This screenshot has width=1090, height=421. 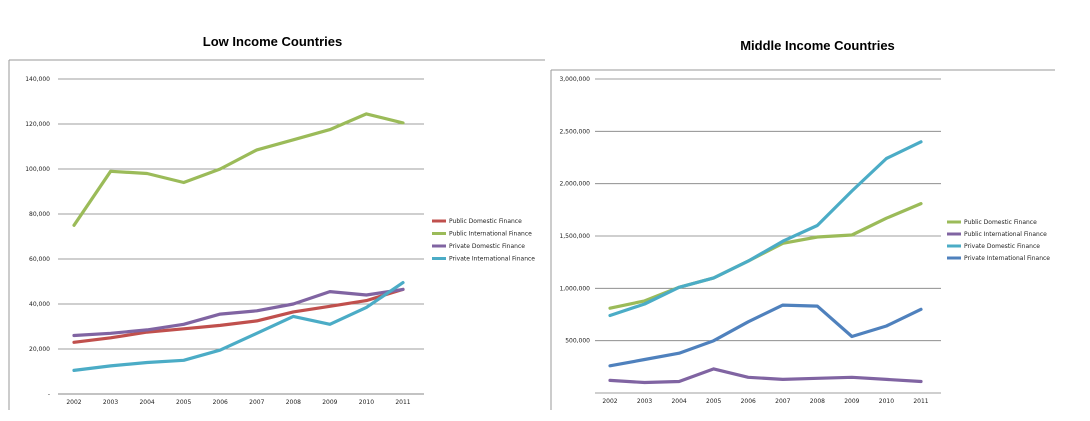 What do you see at coordinates (39, 259) in the screenshot?
I see `y-tick-label: 60,000` at bounding box center [39, 259].